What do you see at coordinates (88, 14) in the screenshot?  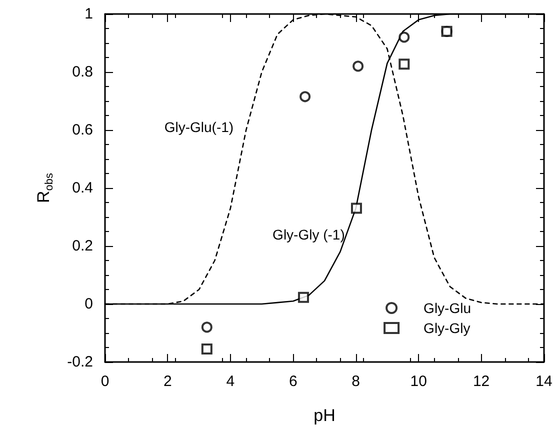 I see `y-tick-label: 1` at bounding box center [88, 14].